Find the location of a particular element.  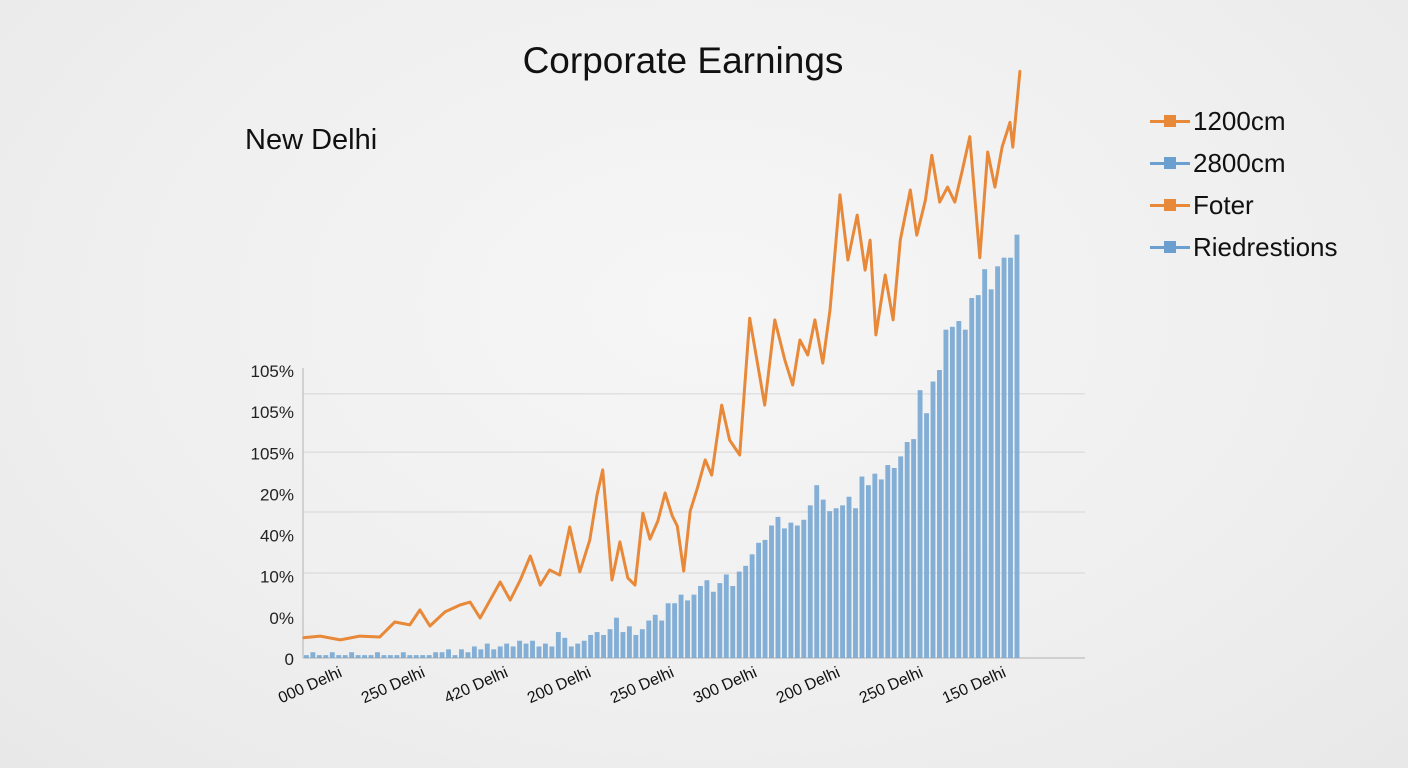

legend: 1200cm 2800cm Foter Riedrestions is located at coordinates (1244, 184).